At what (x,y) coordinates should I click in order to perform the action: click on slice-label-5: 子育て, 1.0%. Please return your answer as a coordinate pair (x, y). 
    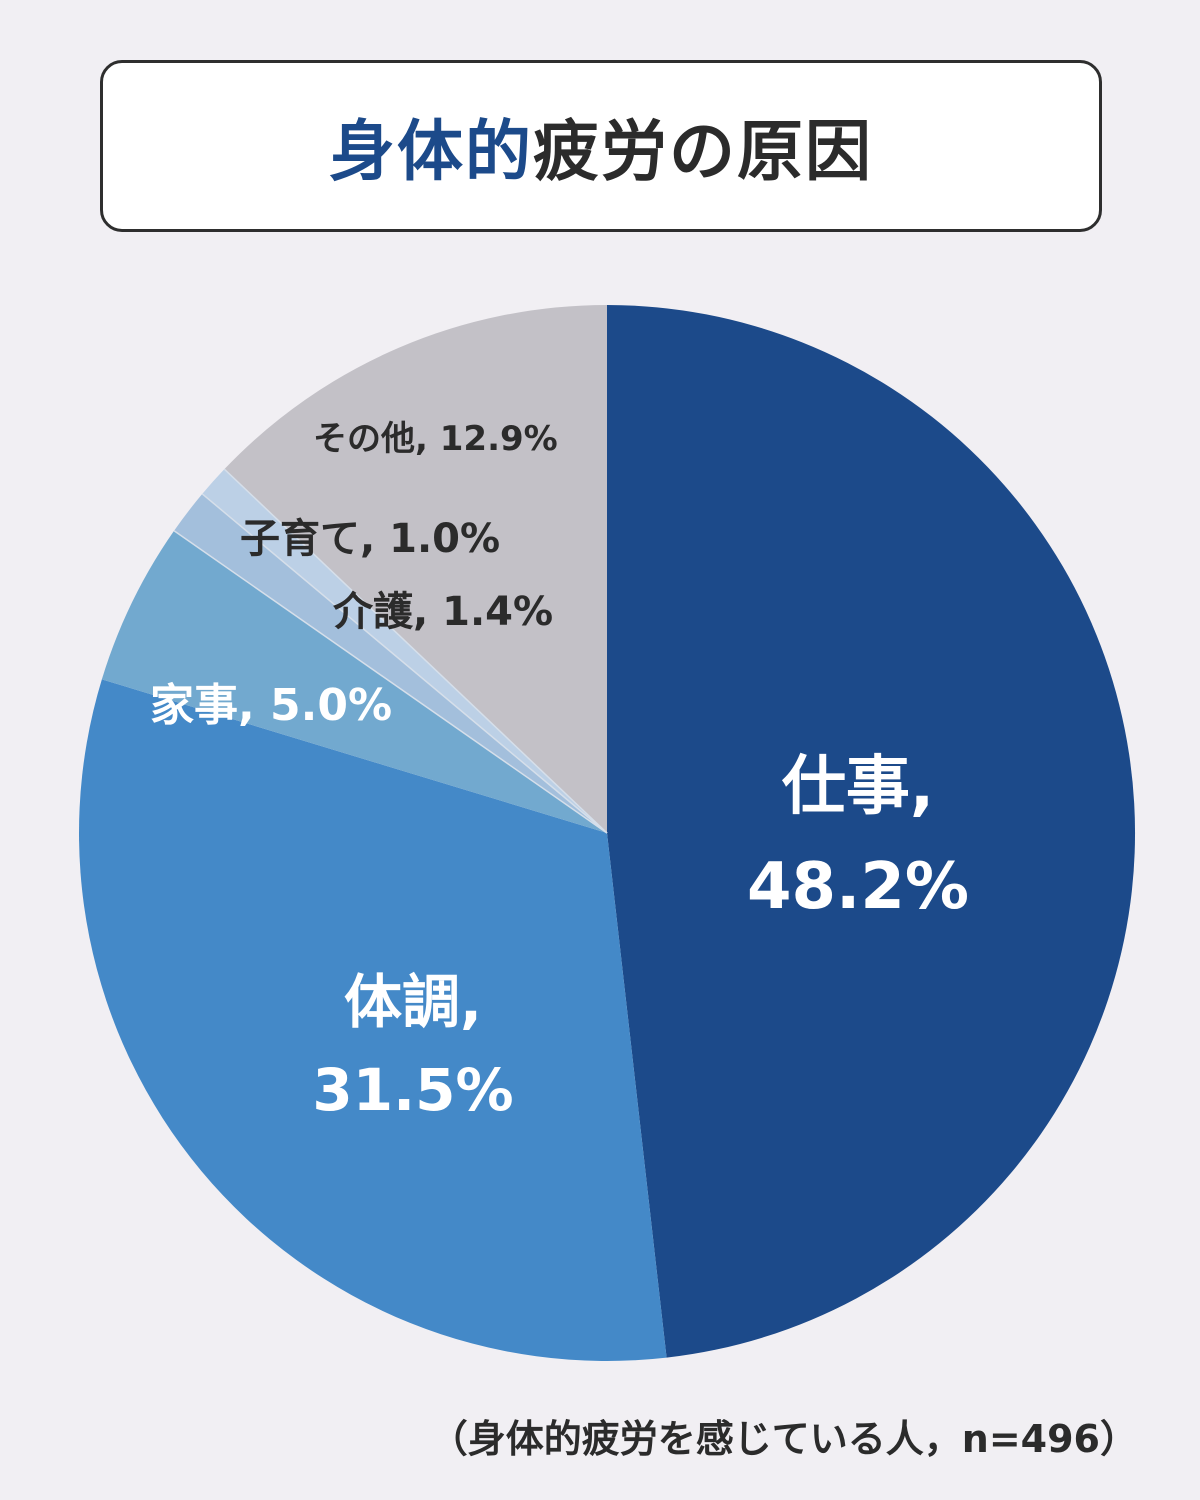
    Looking at the image, I should click on (370, 539).